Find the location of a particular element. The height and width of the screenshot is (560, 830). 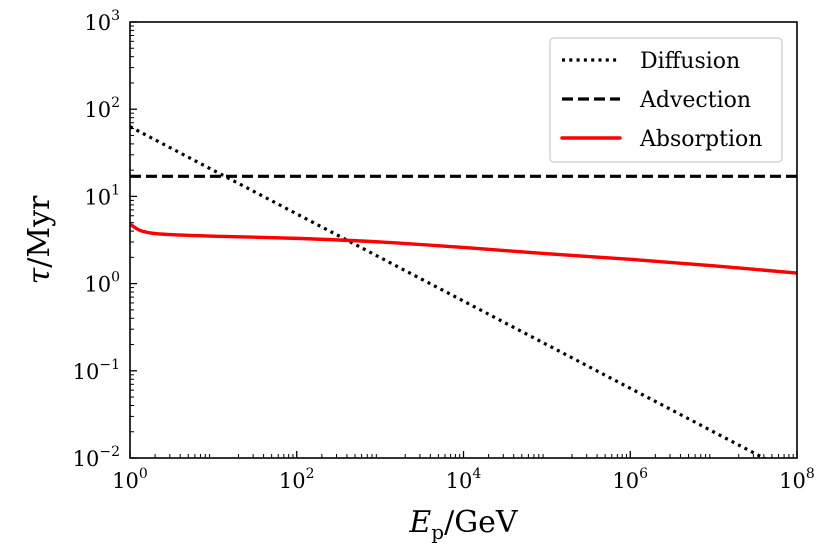

x-axis-label-rest: /GeV is located at coordinates (481, 522).